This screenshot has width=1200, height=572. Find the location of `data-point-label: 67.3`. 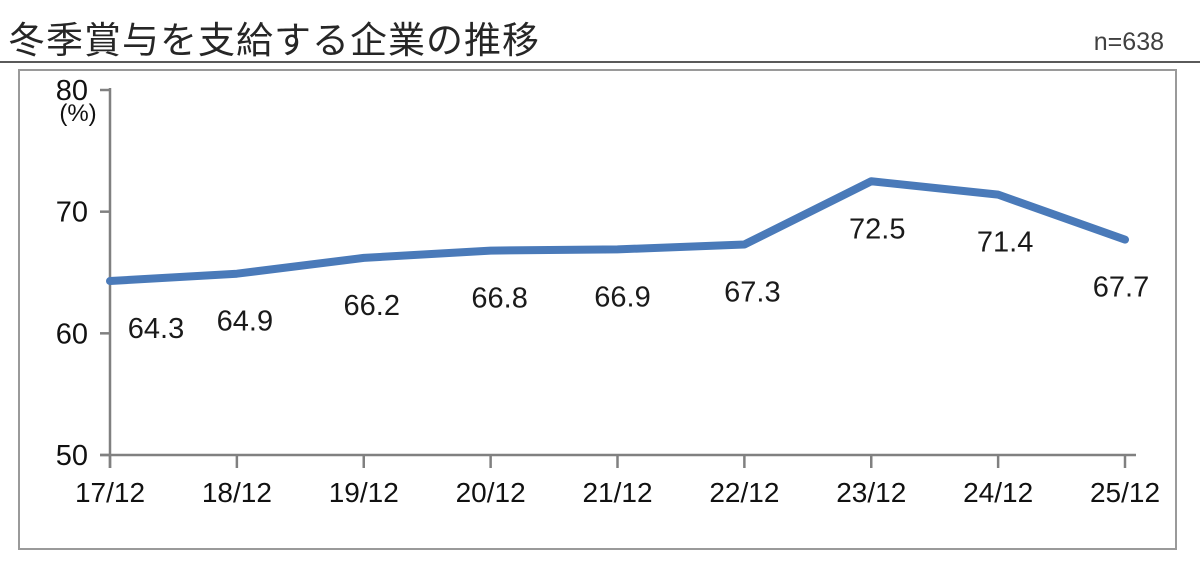

data-point-label: 67.3 is located at coordinates (752, 293).